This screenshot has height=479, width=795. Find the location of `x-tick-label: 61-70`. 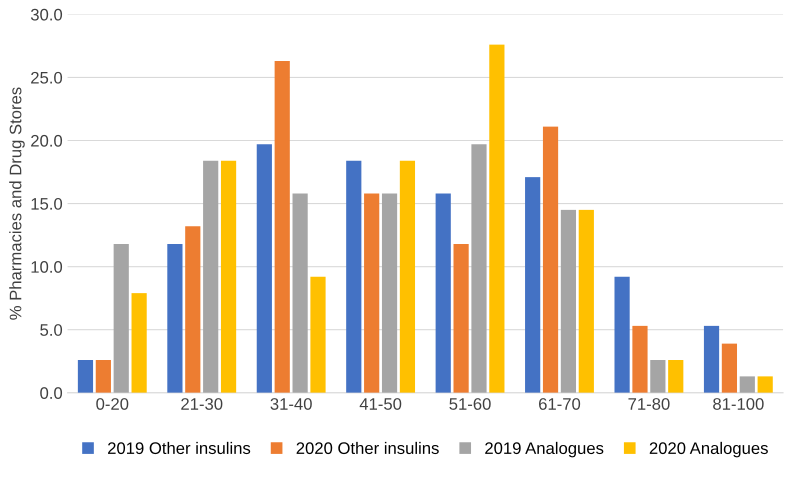

x-tick-label: 61-70 is located at coordinates (559, 404).